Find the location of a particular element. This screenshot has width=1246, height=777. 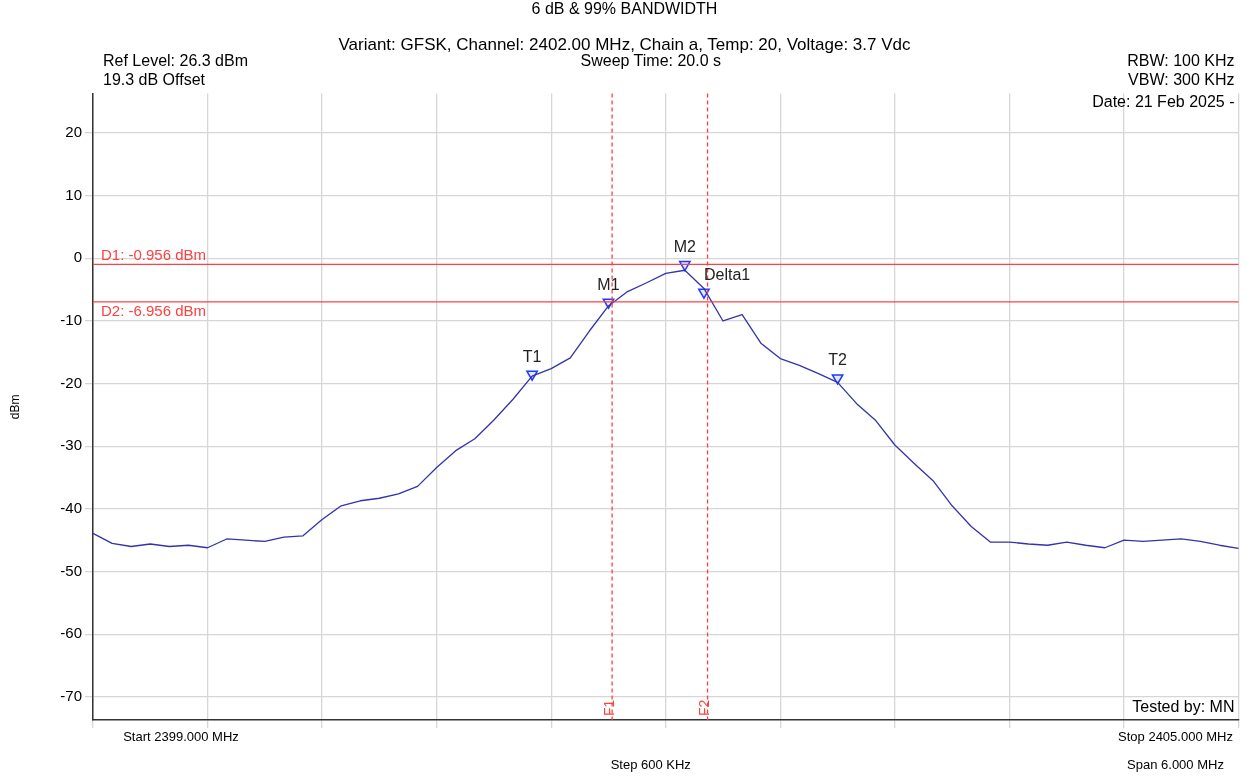

y-tick-label: -40 is located at coordinates (71, 508).